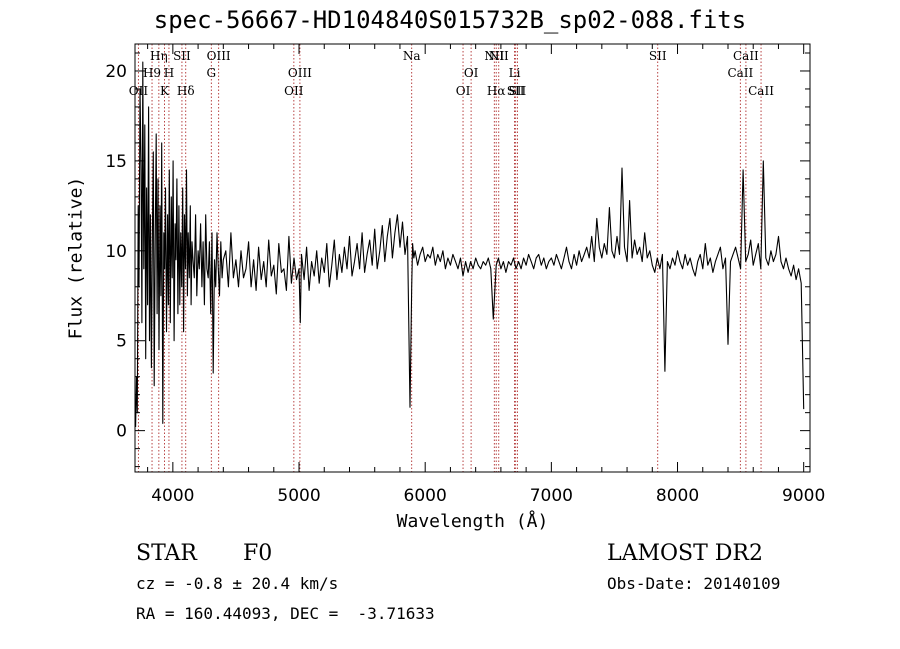 This screenshot has width=900, height=649. I want to click on line-marker-label: Hη, so click(159, 56).